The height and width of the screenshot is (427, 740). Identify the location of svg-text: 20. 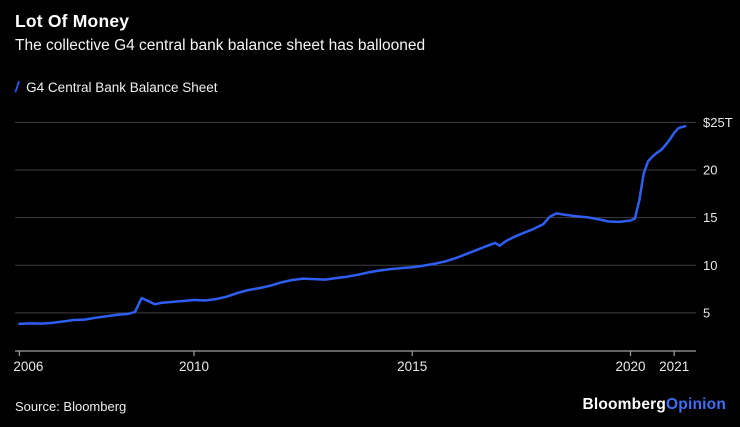
(710, 170).